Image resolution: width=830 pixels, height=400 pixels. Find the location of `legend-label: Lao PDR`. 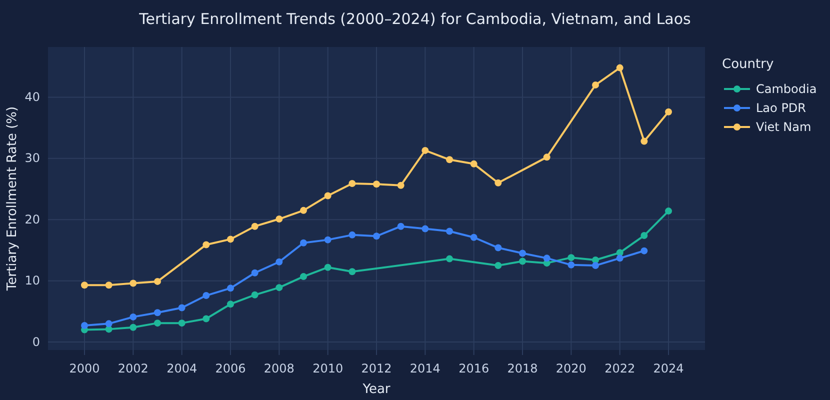

legend-label: Lao PDR is located at coordinates (781, 108).